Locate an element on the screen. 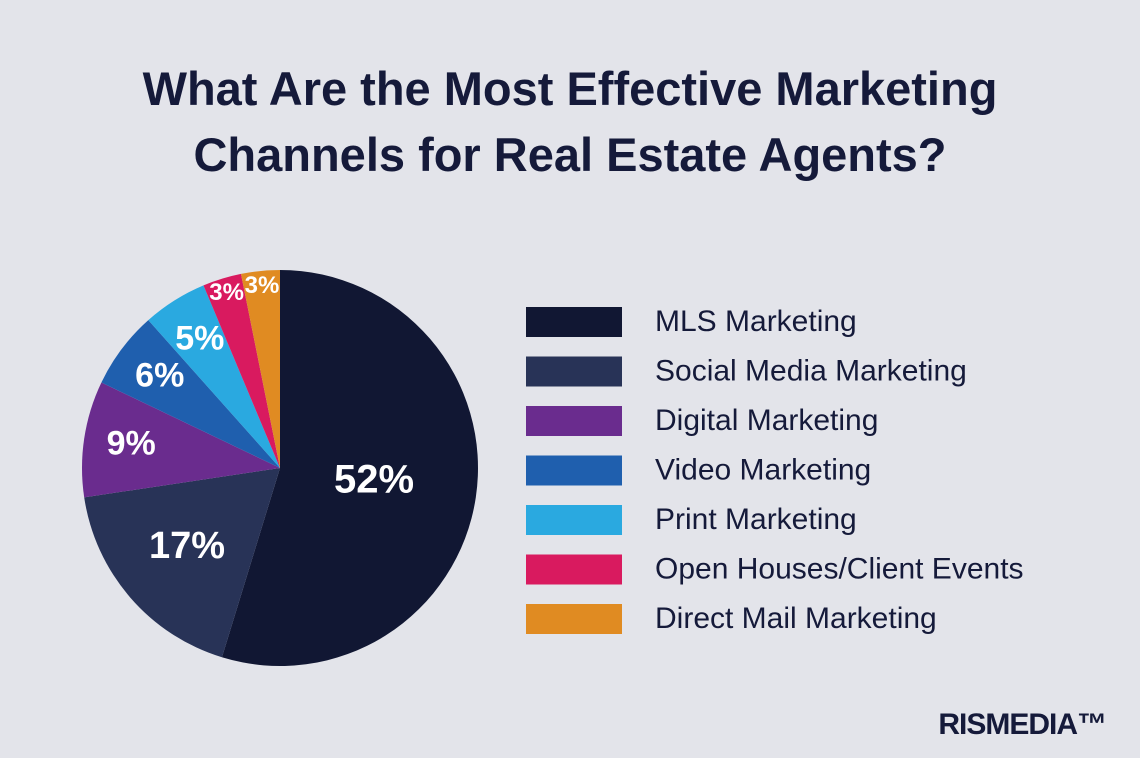 The width and height of the screenshot is (1140, 758). legend-label: Social Media Marketing is located at coordinates (811, 370).